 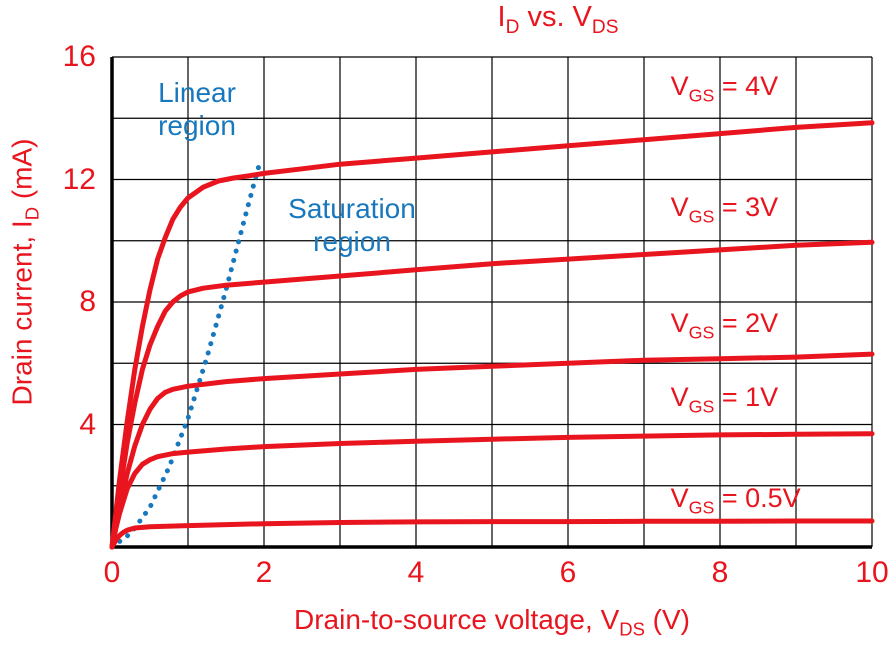 What do you see at coordinates (197, 125) in the screenshot?
I see `linear-region-line2: region` at bounding box center [197, 125].